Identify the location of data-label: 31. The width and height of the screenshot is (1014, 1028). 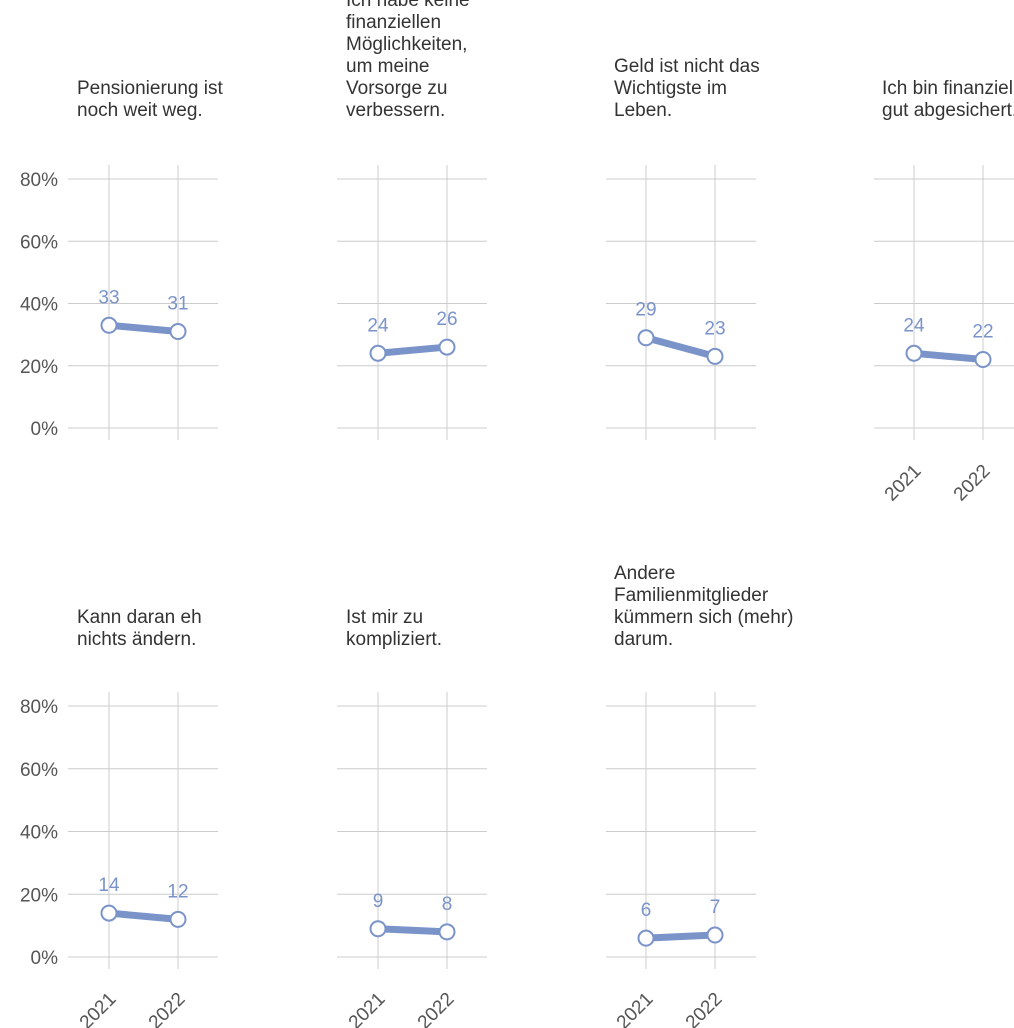
(177, 304).